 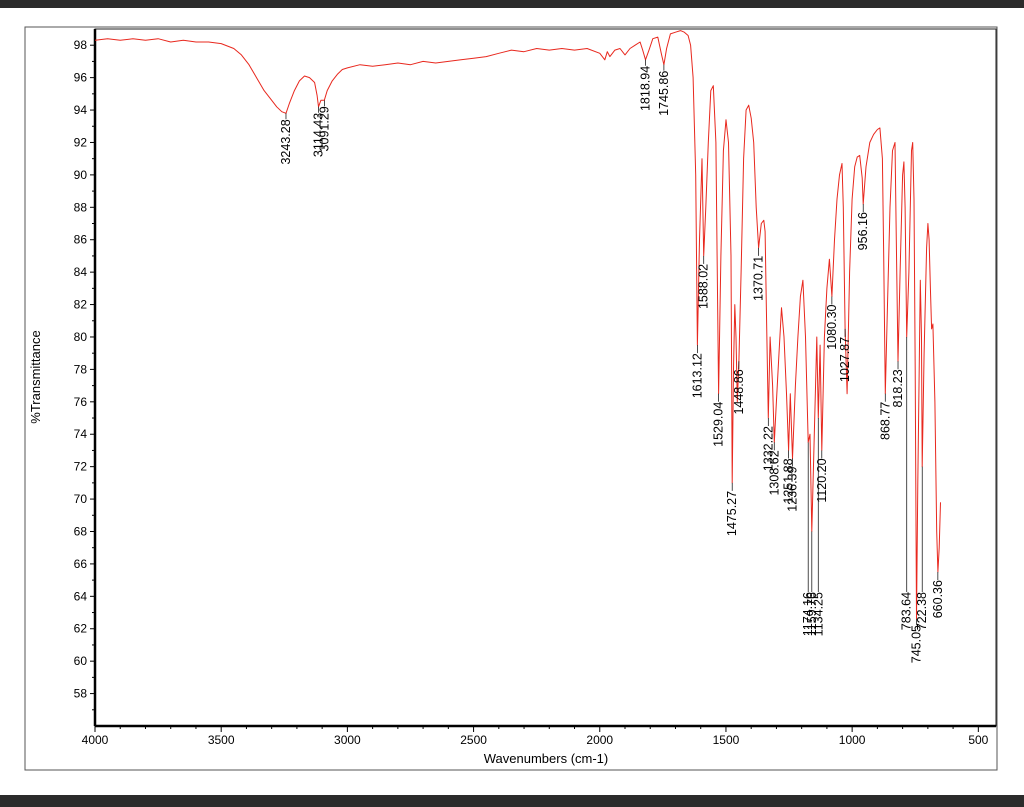 I want to click on x-tick-label: 2000, so click(x=599, y=740).